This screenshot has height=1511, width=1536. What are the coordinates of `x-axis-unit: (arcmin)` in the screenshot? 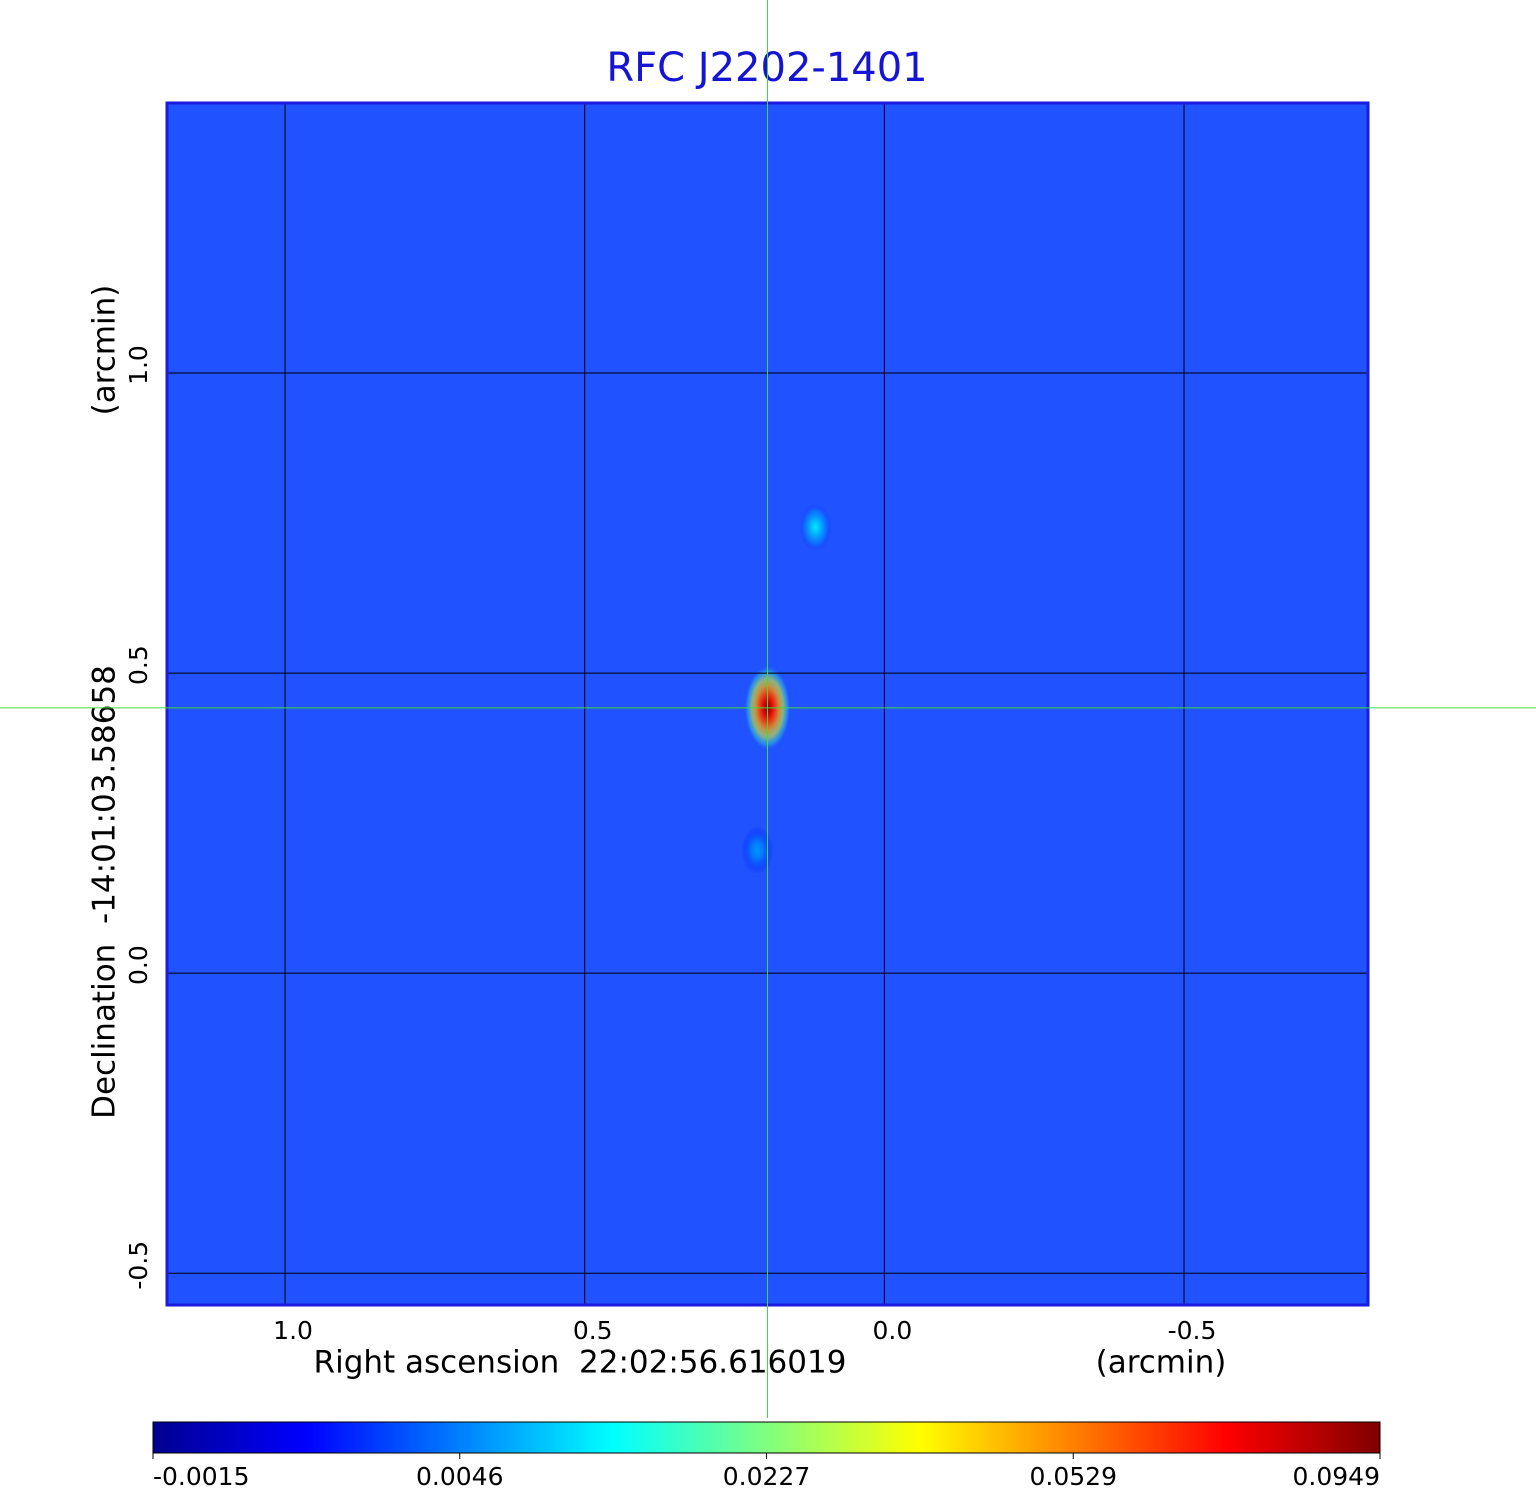 It's located at (1161, 1363).